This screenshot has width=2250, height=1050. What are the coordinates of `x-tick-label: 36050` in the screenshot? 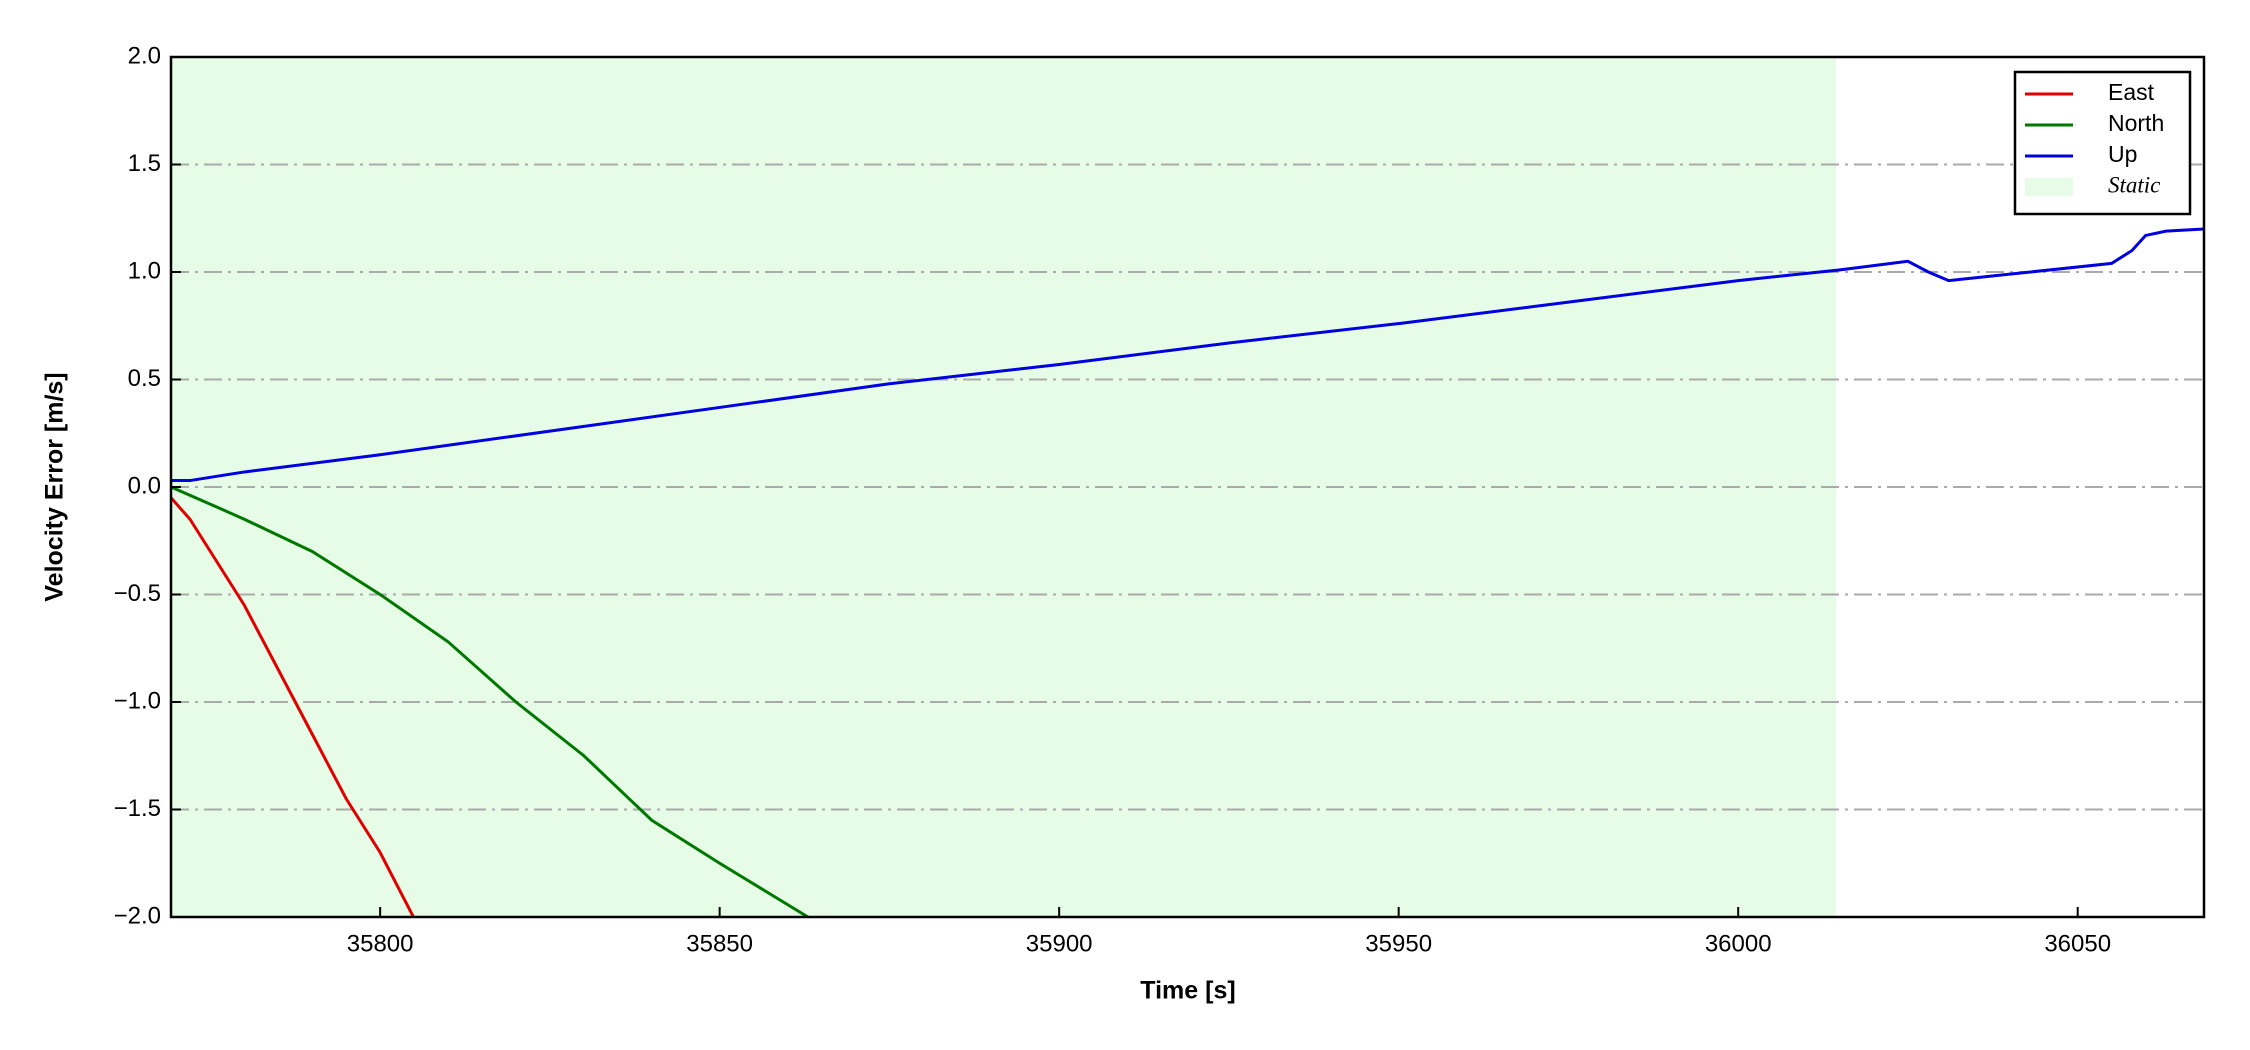 It's located at (2077, 943).